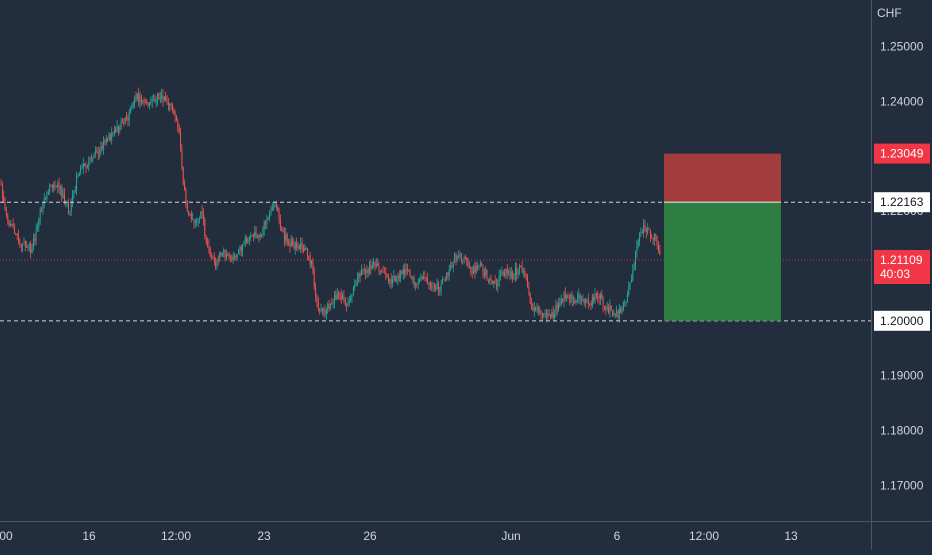  I want to click on time-tick-label: :00, so click(6, 536).